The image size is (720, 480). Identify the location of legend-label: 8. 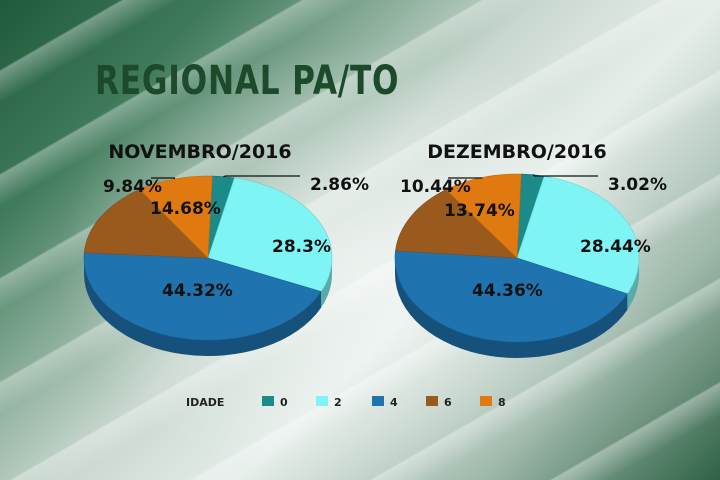
(502, 402).